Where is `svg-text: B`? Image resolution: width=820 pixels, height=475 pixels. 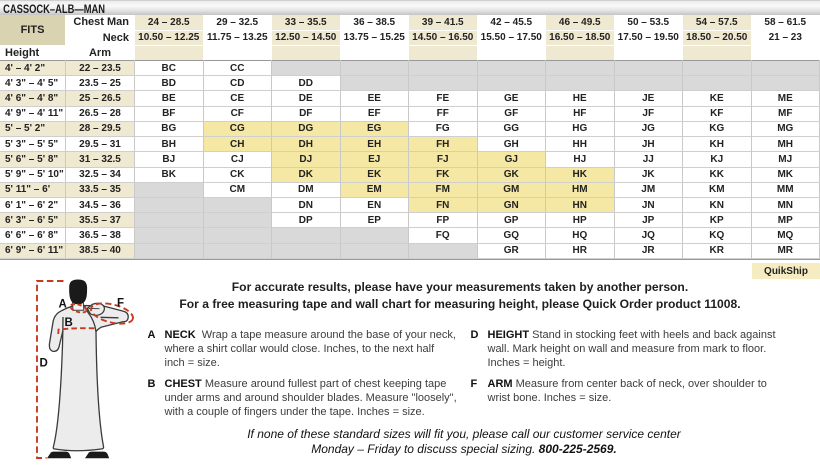
svg-text: B is located at coordinates (69, 323).